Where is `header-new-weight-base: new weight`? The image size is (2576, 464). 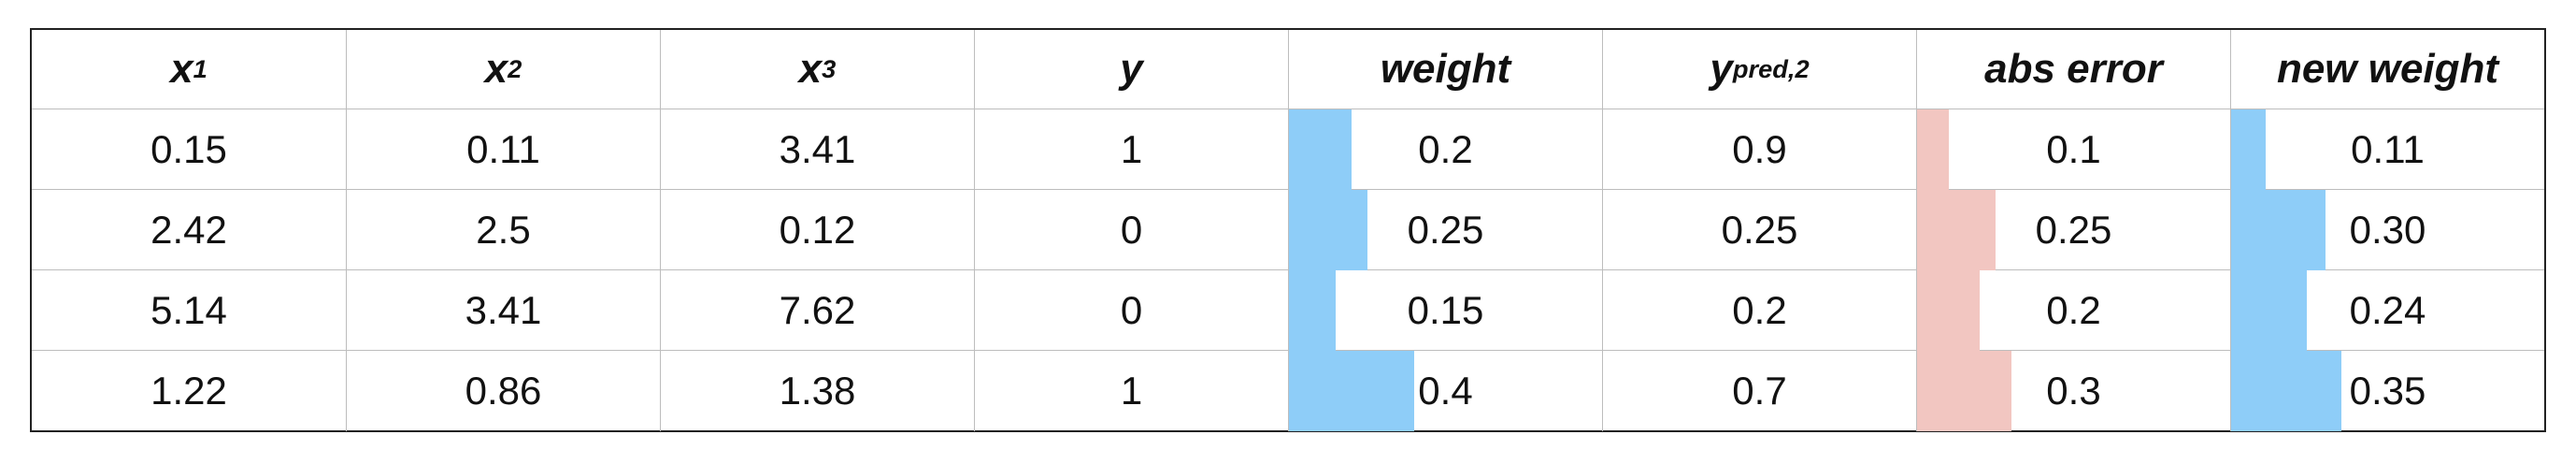 header-new-weight-base: new weight is located at coordinates (2387, 69).